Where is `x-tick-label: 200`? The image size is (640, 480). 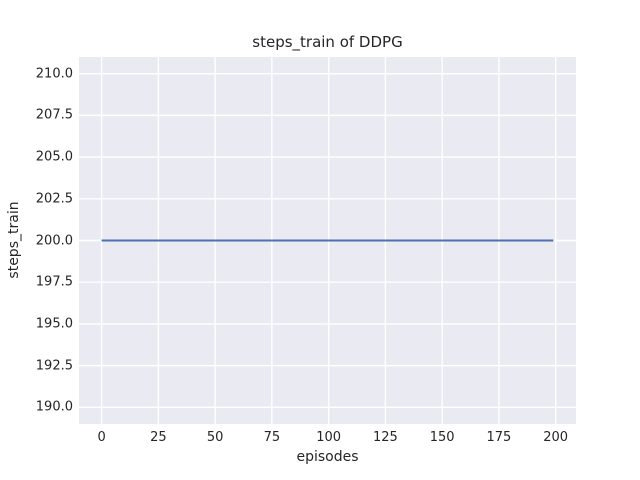 x-tick-label: 200 is located at coordinates (556, 437).